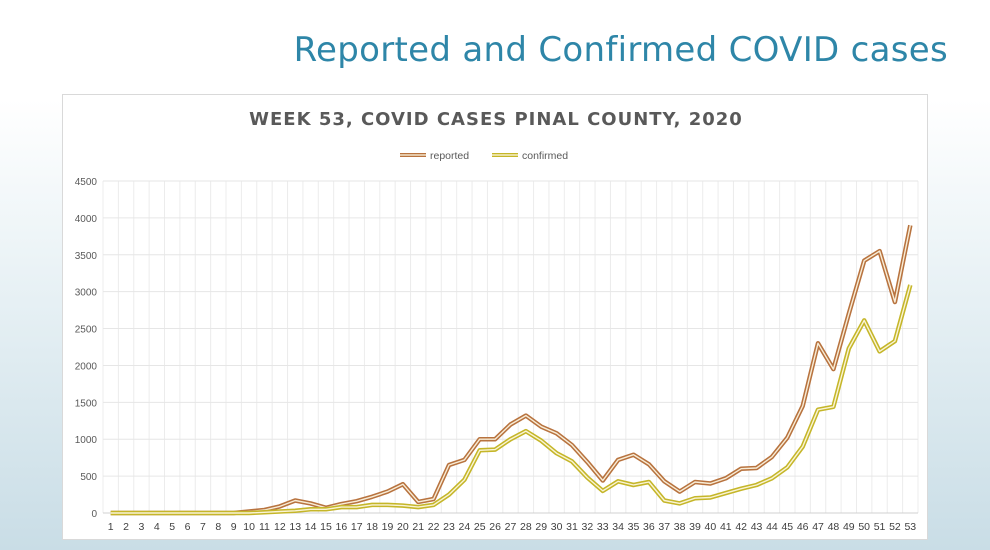 The width and height of the screenshot is (990, 550). What do you see at coordinates (203, 527) in the screenshot?
I see `x-tick-label: 7` at bounding box center [203, 527].